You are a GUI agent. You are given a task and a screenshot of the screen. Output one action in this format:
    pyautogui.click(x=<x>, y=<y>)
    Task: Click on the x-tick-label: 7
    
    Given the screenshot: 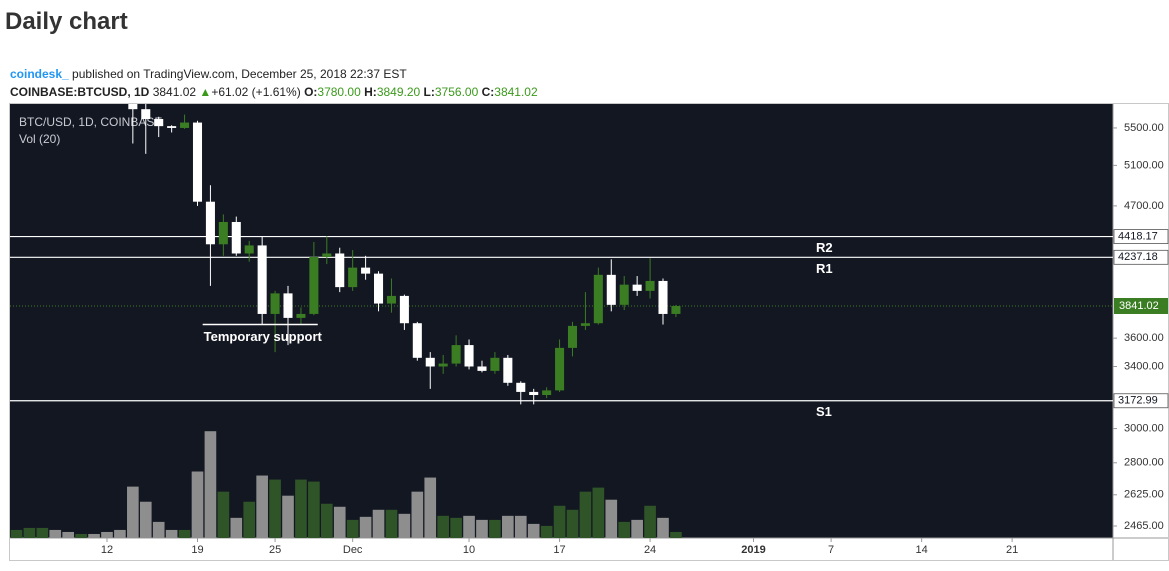 What is the action you would take?
    pyautogui.click(x=831, y=550)
    